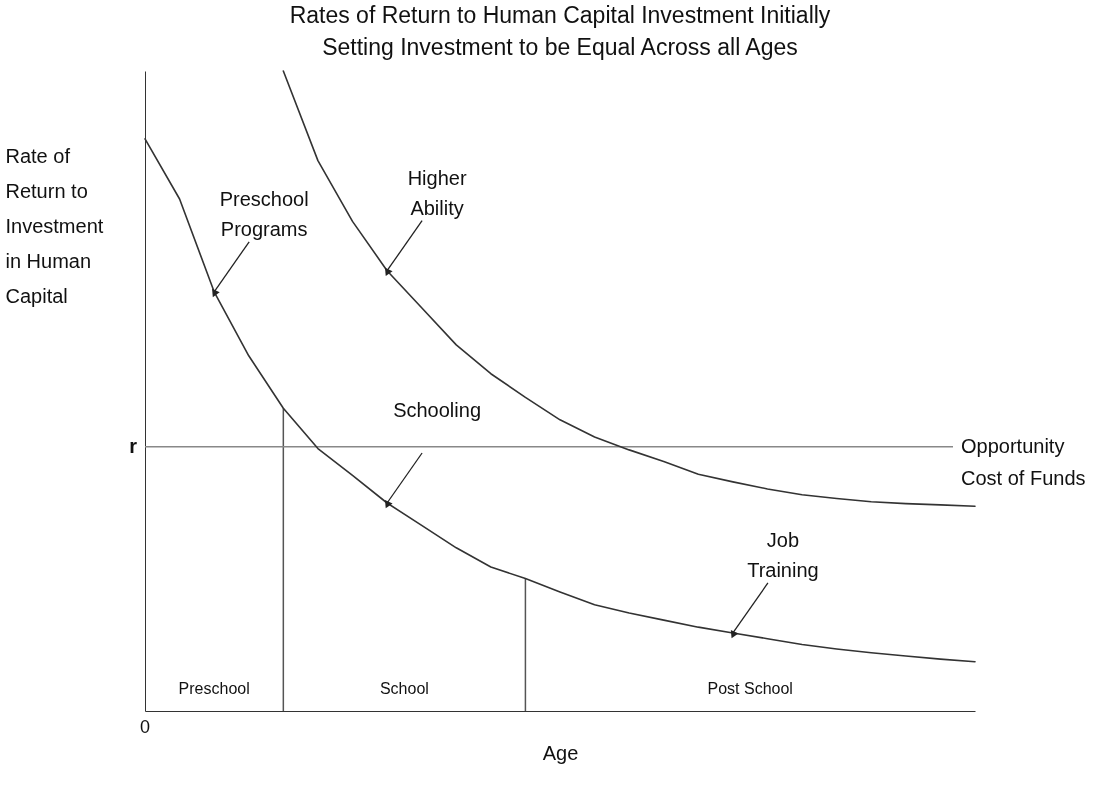  Describe the element at coordinates (1023, 461) in the screenshot. I see `ref-line-label: Opportunity Cost of Funds` at that location.